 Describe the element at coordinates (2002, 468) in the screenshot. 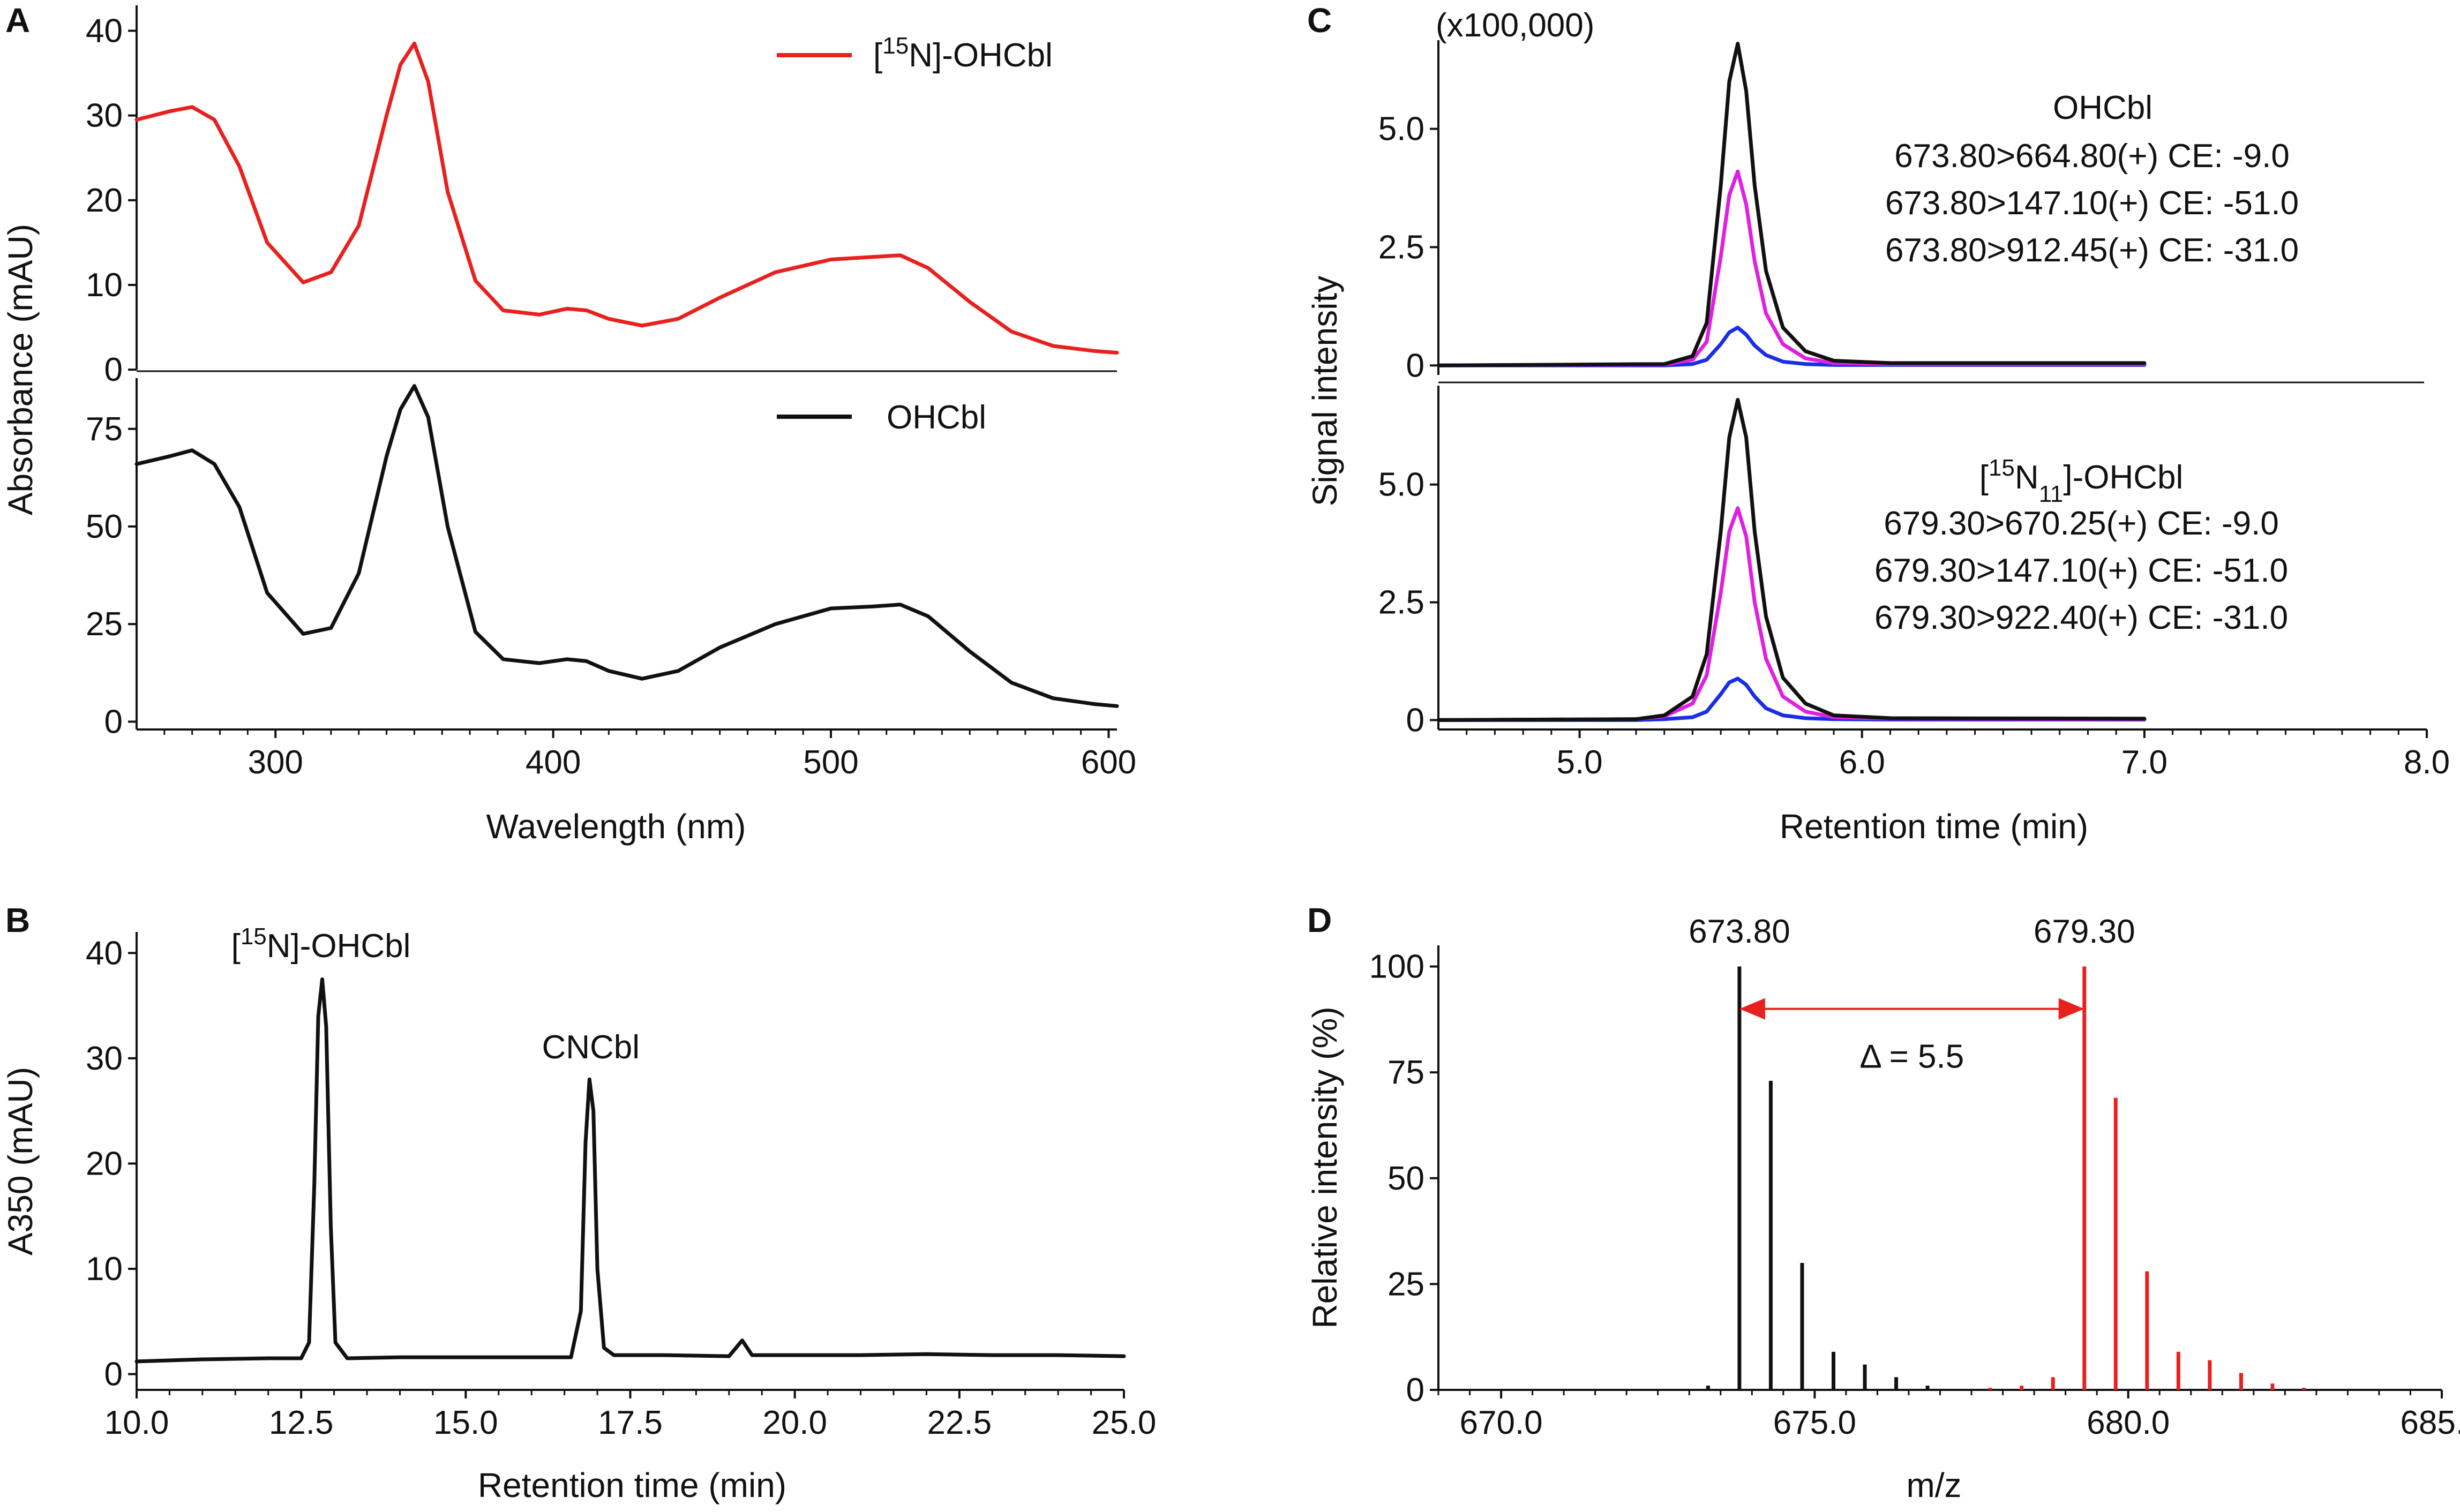

I see `c-bottom-heading-part: 15` at that location.